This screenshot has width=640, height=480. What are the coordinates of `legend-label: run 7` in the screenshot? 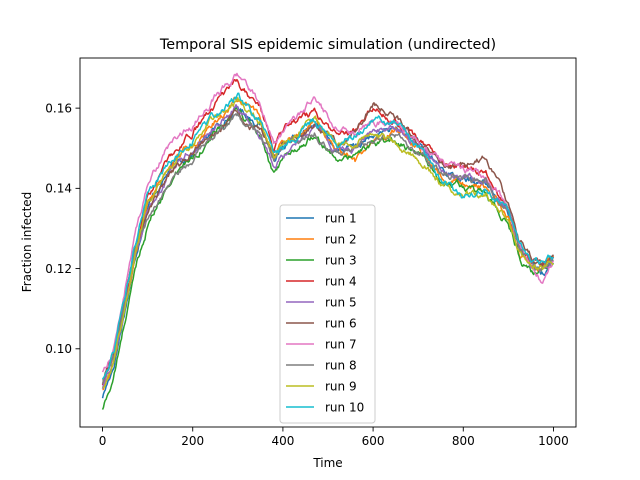 It's located at (341, 345).